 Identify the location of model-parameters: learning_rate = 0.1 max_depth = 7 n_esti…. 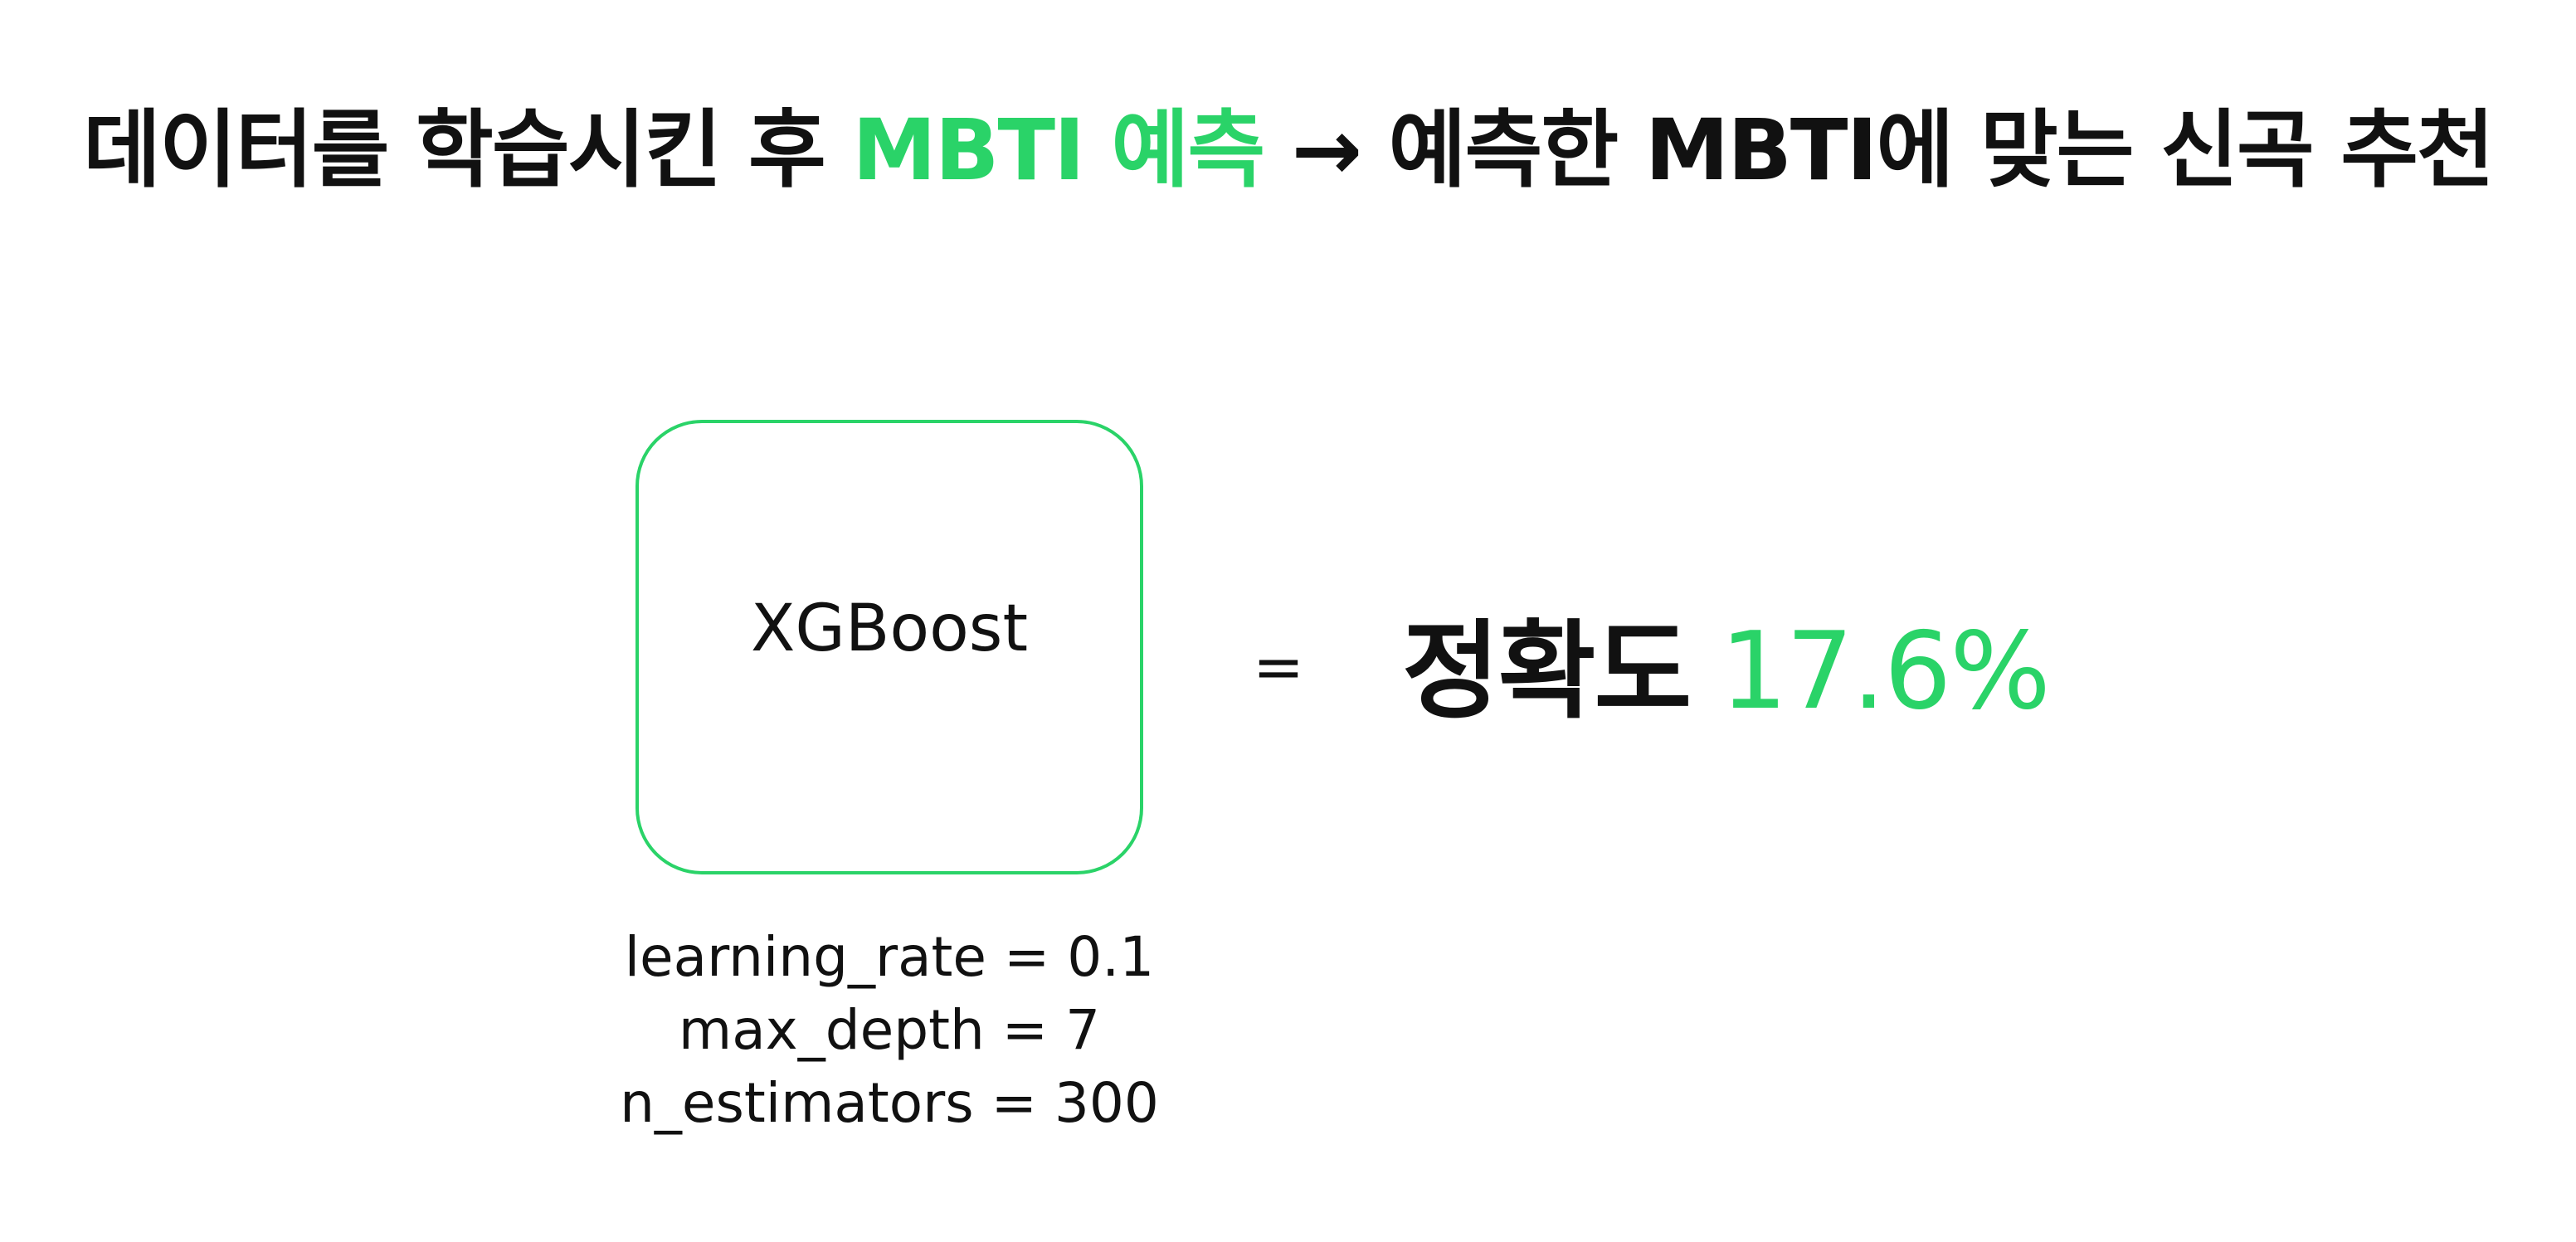
(889, 1030).